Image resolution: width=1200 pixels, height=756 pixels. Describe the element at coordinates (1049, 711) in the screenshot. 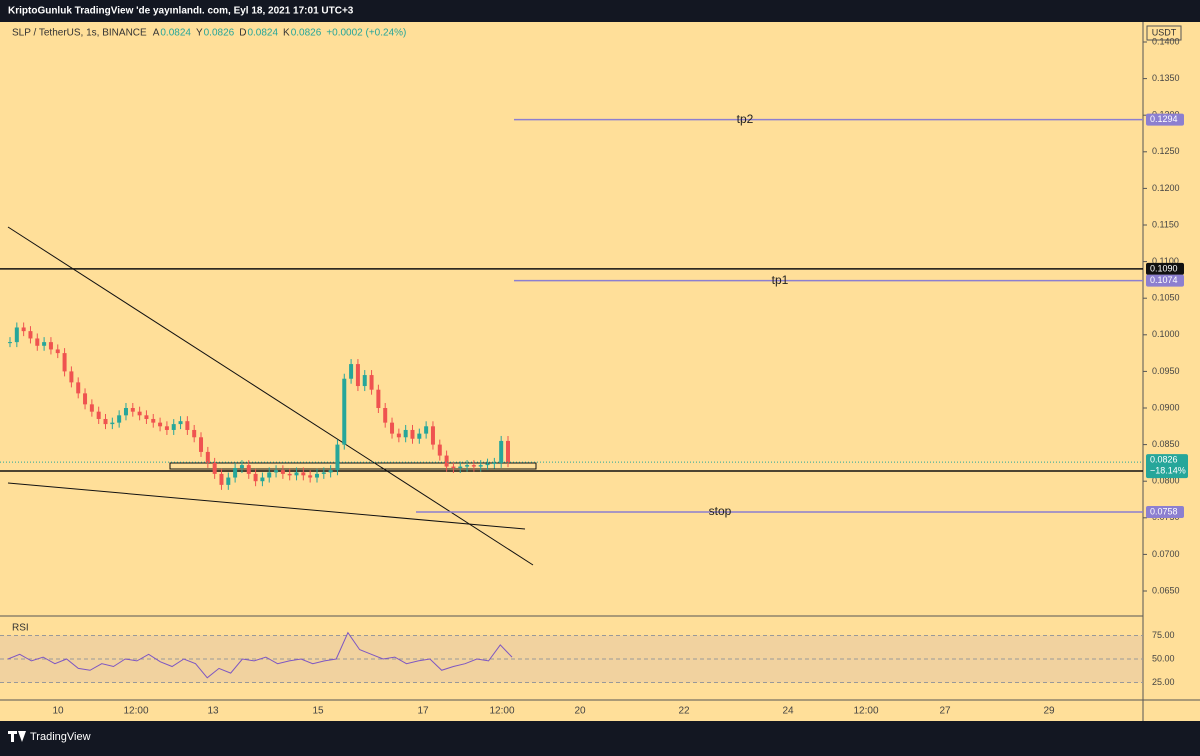

I see `time-label: 29` at that location.